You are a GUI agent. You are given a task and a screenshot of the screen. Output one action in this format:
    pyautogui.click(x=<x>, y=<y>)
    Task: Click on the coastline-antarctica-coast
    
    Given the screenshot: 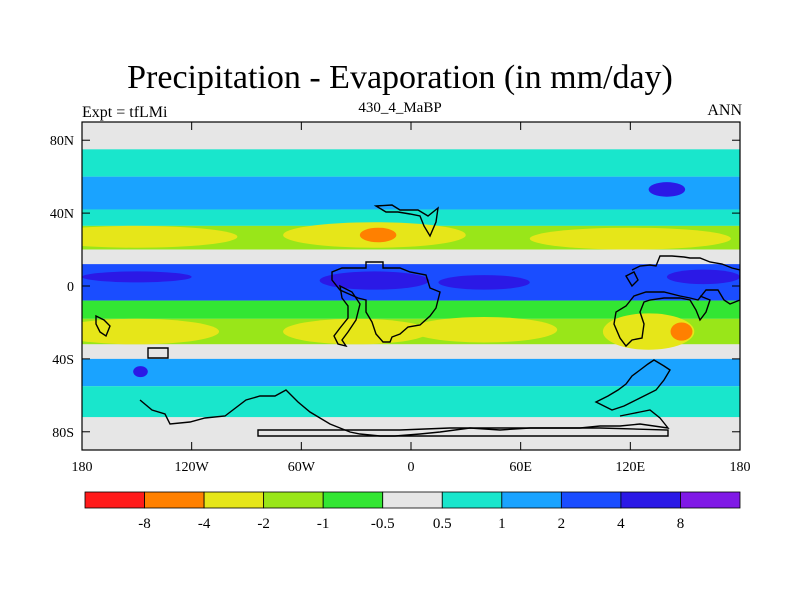 What is the action you would take?
    pyautogui.click(x=404, y=413)
    